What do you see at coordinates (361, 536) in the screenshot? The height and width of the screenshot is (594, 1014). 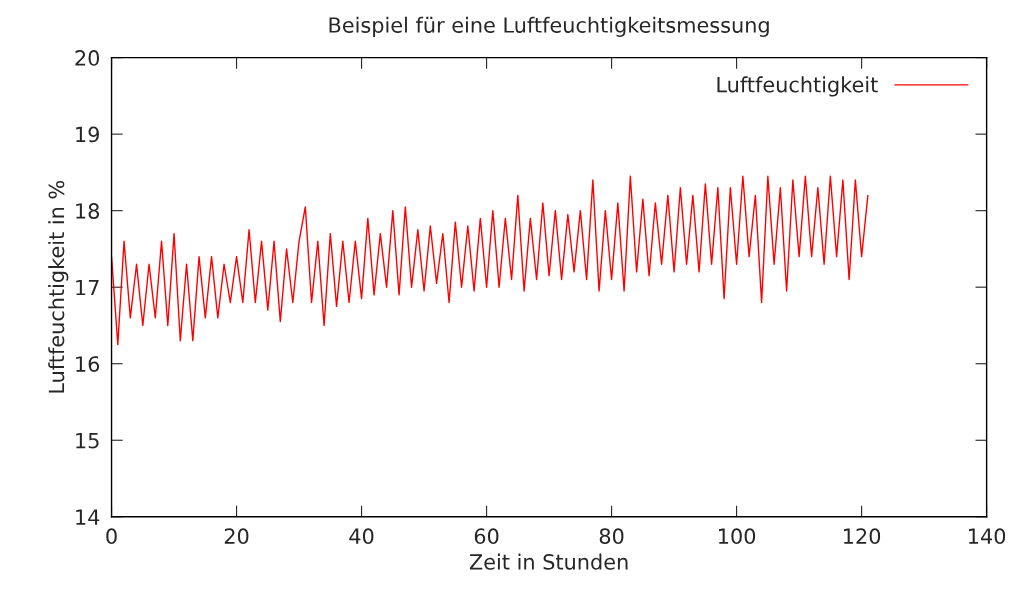 I see `x-tick-label: 40` at bounding box center [361, 536].